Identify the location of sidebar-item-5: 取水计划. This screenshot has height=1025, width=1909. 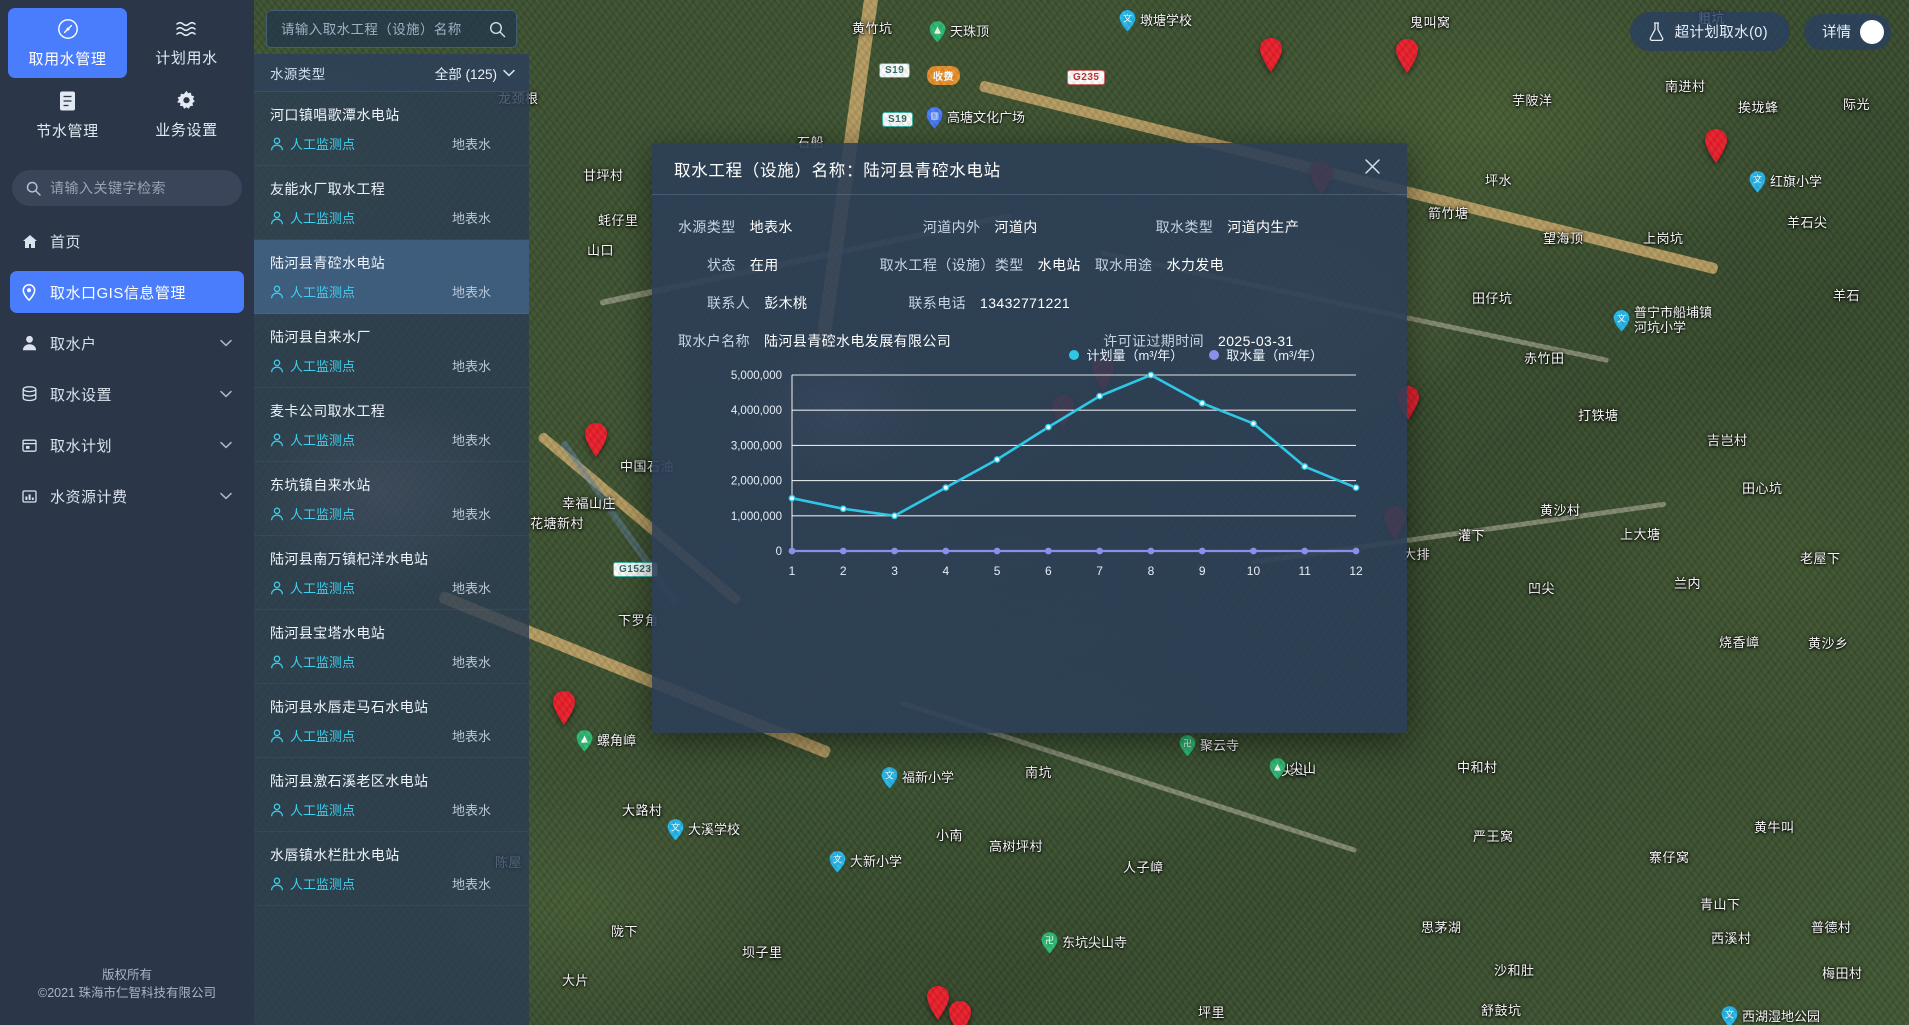
(127, 445).